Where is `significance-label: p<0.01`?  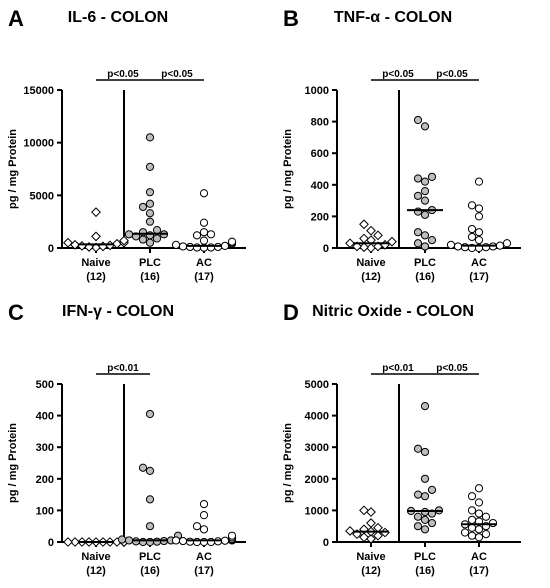 significance-label: p<0.01 is located at coordinates (398, 368).